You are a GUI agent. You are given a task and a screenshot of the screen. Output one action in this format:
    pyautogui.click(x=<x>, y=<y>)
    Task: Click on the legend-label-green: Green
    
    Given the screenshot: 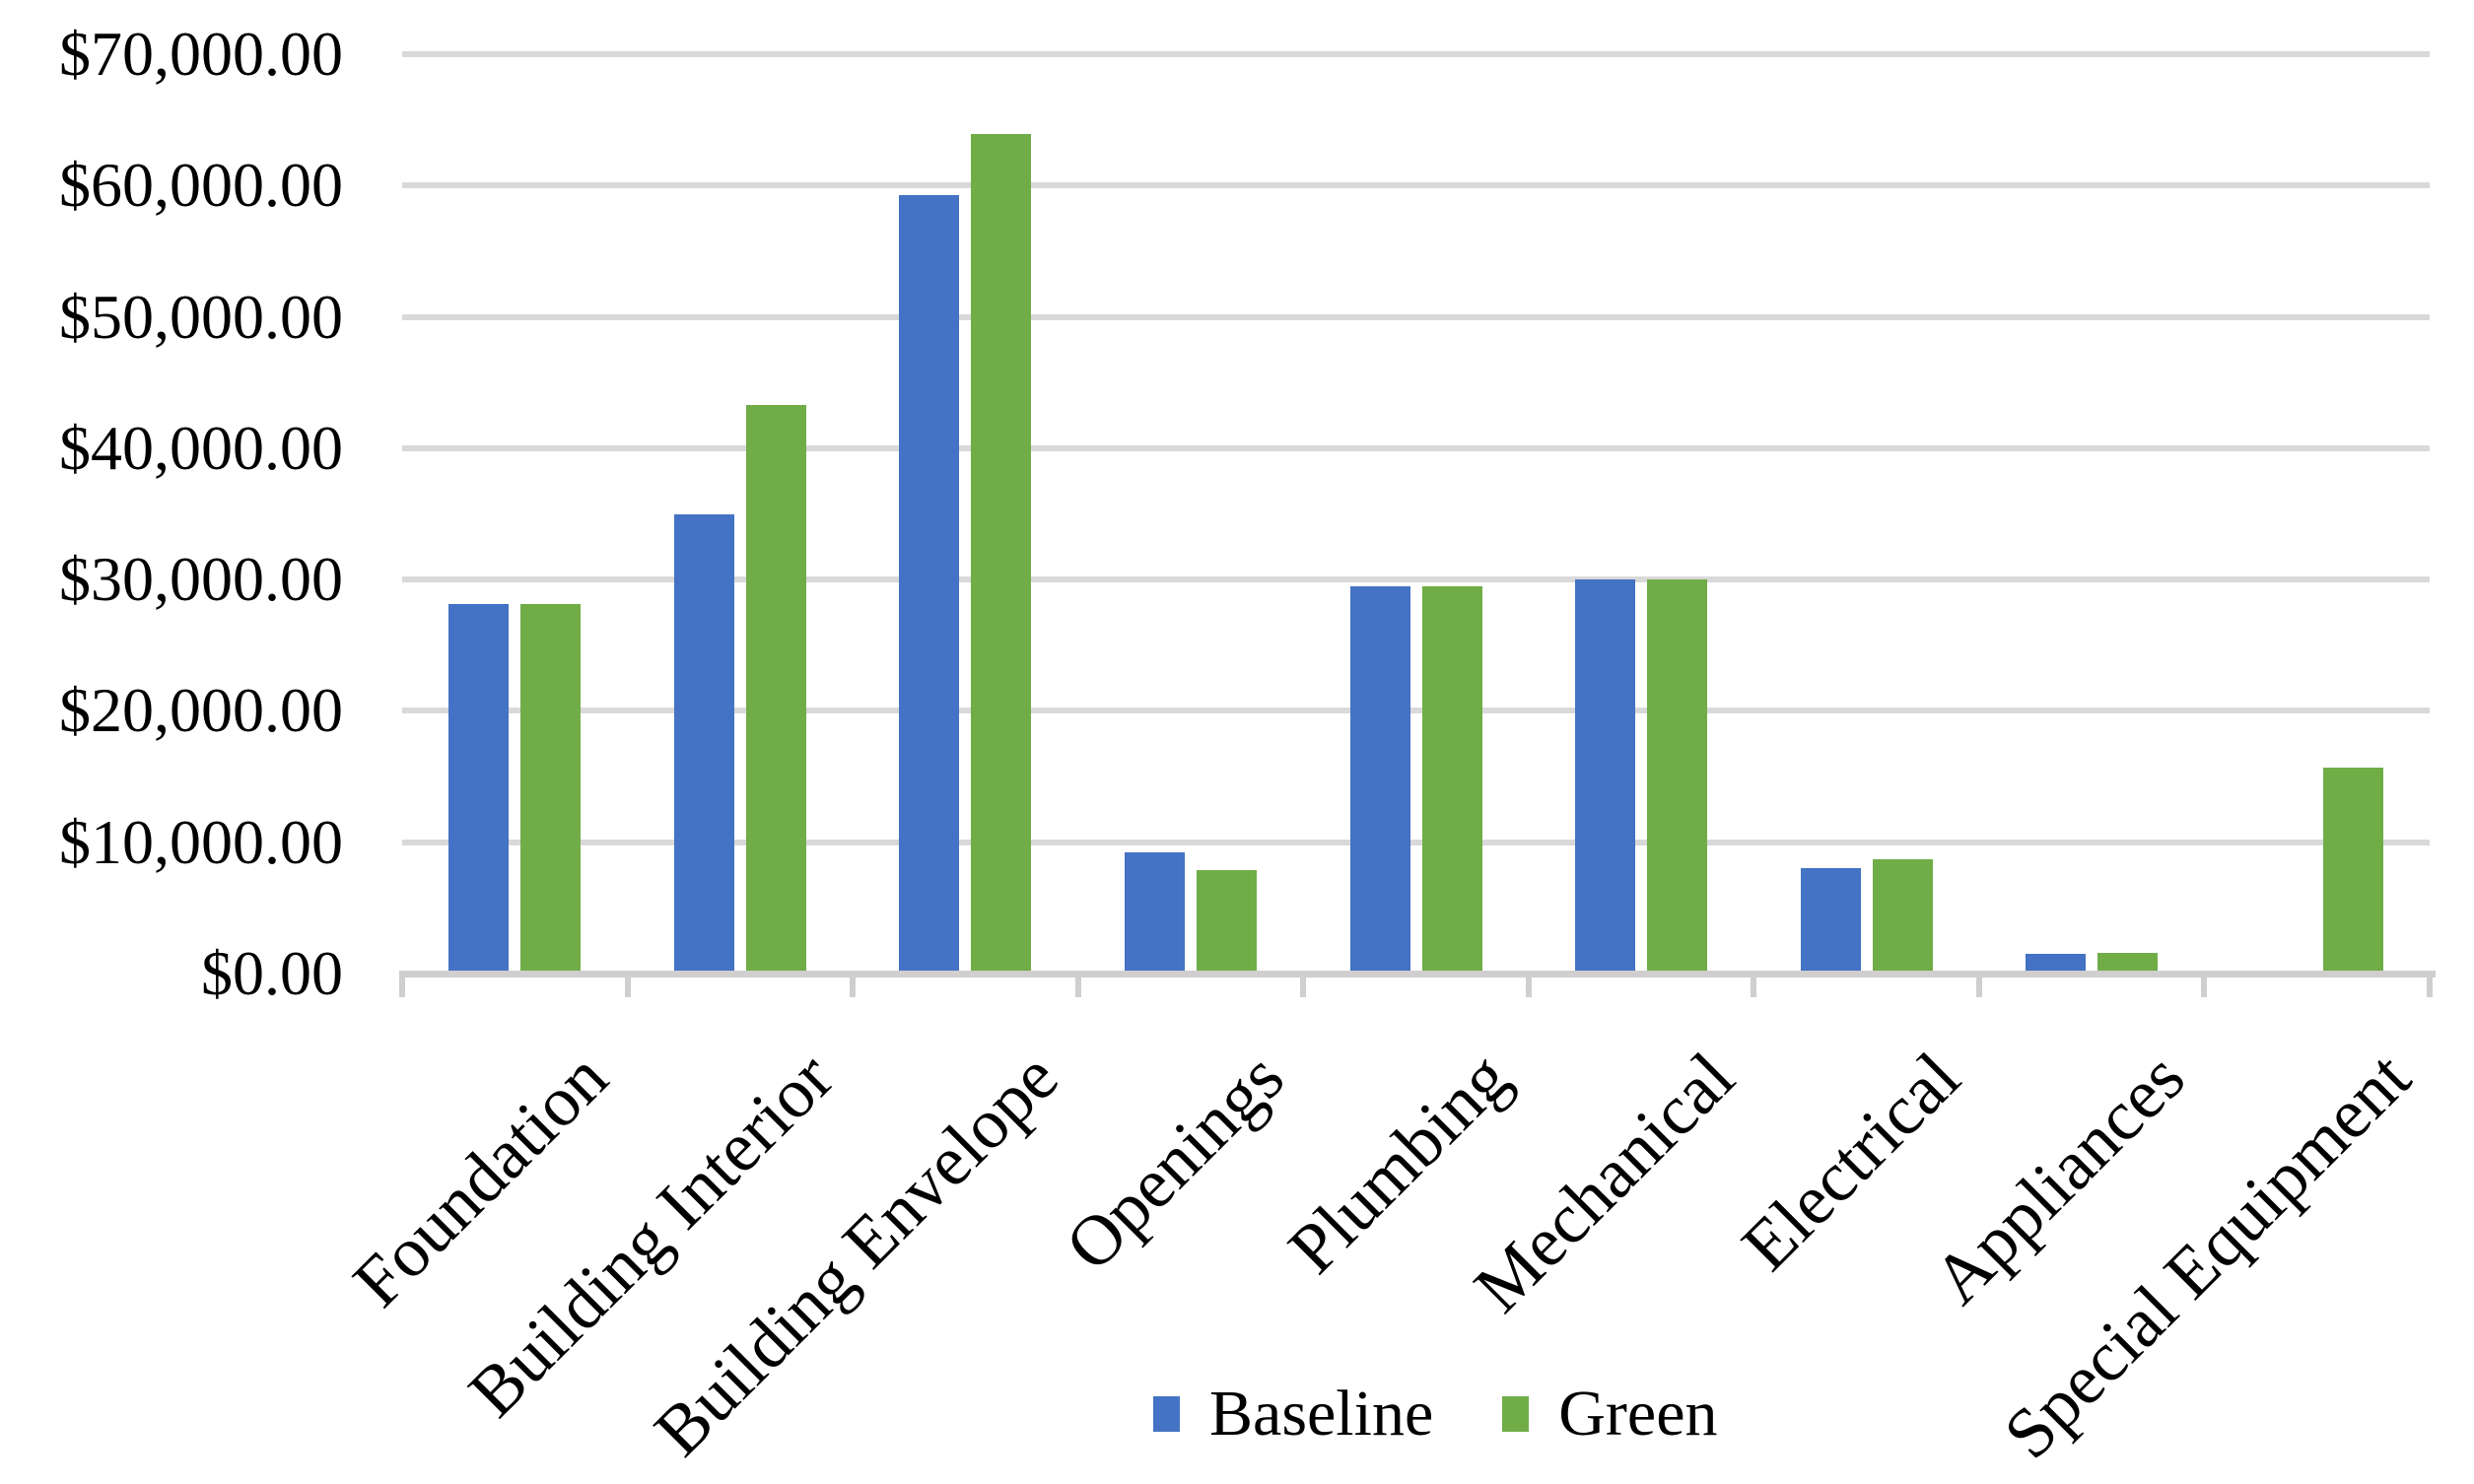 What is the action you would take?
    pyautogui.click(x=1638, y=1414)
    